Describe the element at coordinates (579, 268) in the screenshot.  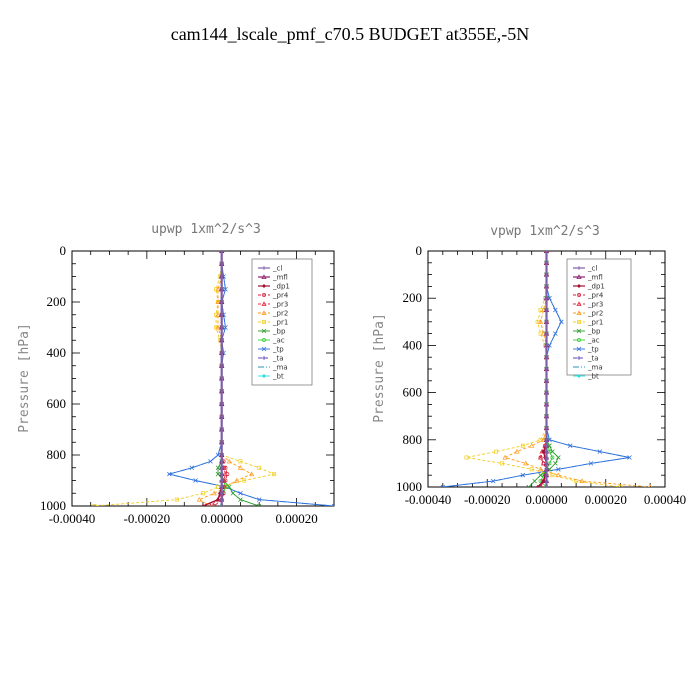
I see `vpwp-legend-marker-cl` at that location.